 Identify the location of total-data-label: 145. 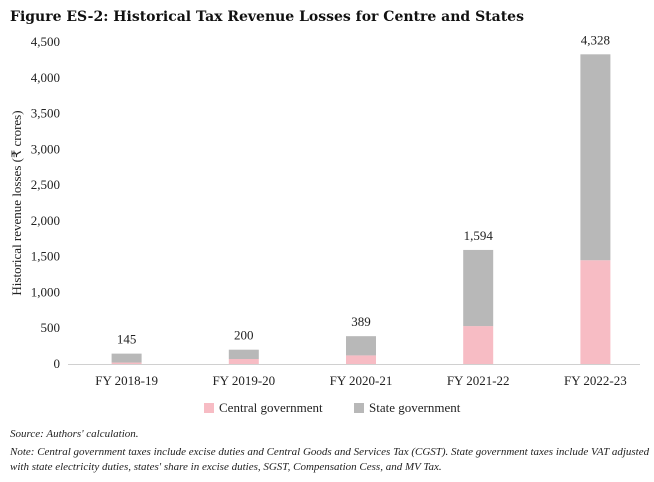
(127, 339).